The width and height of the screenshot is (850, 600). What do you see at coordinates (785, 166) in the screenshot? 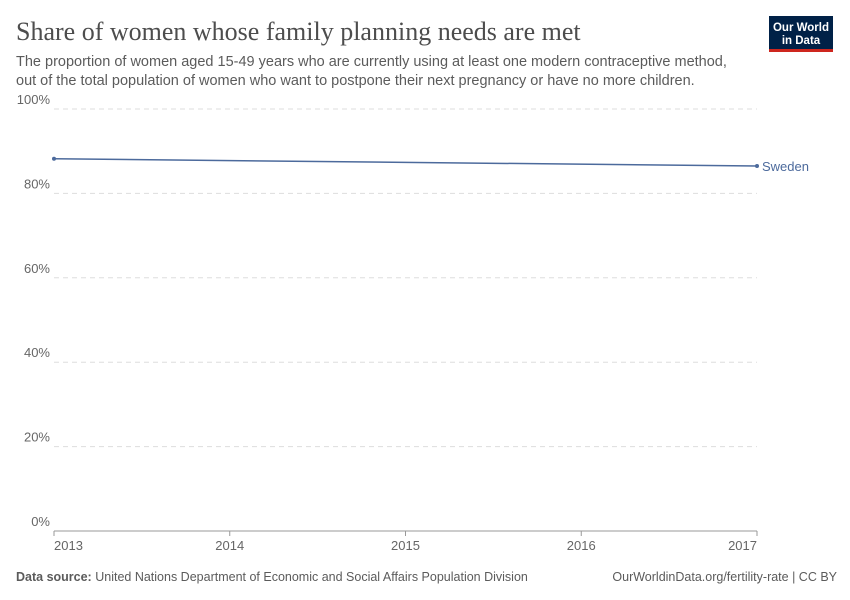
I see `series-label: Sweden` at bounding box center [785, 166].